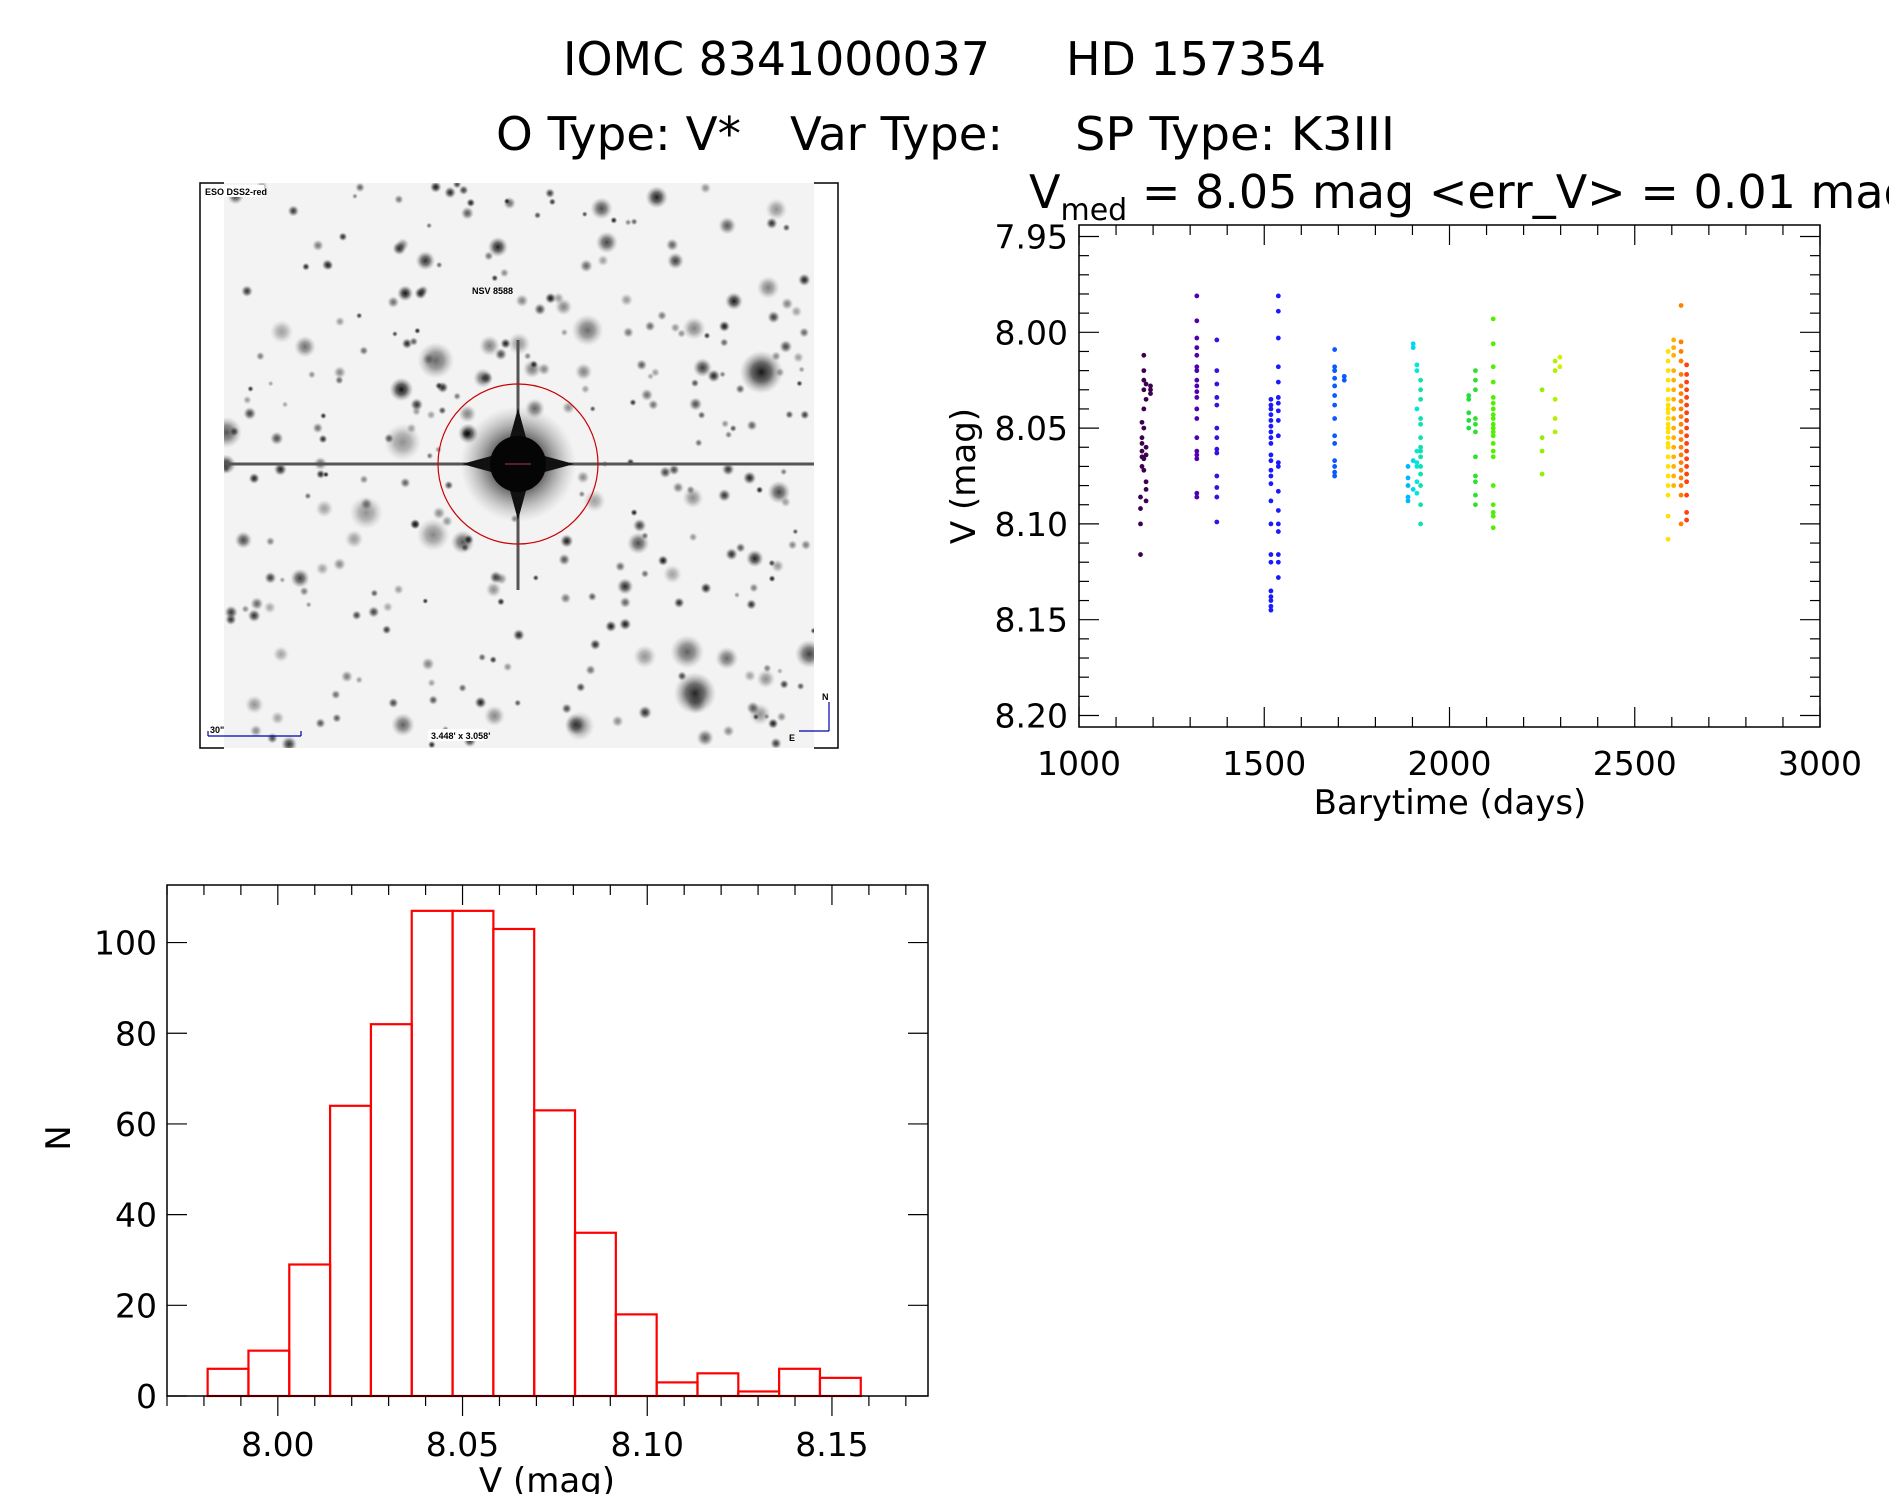 The image size is (1889, 1494). Describe the element at coordinates (647, 1444) in the screenshot. I see `x-tick-label: 8.10` at that location.